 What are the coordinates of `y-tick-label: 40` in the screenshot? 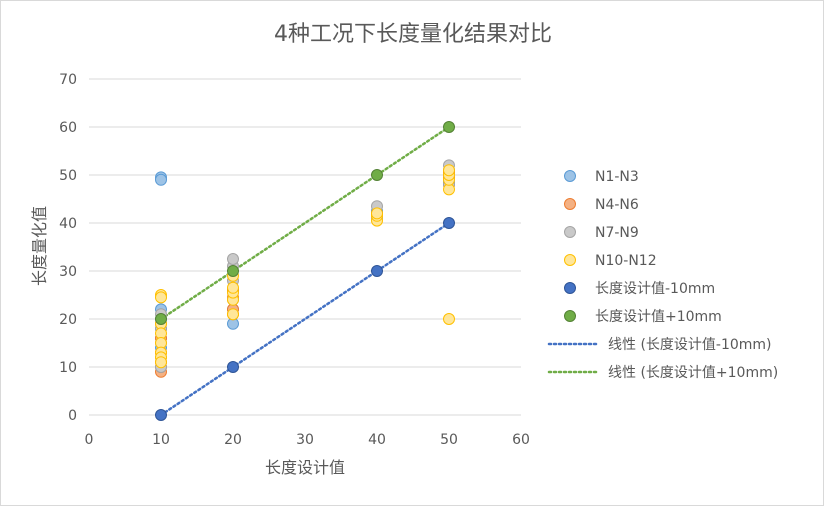 It's located at (68, 224).